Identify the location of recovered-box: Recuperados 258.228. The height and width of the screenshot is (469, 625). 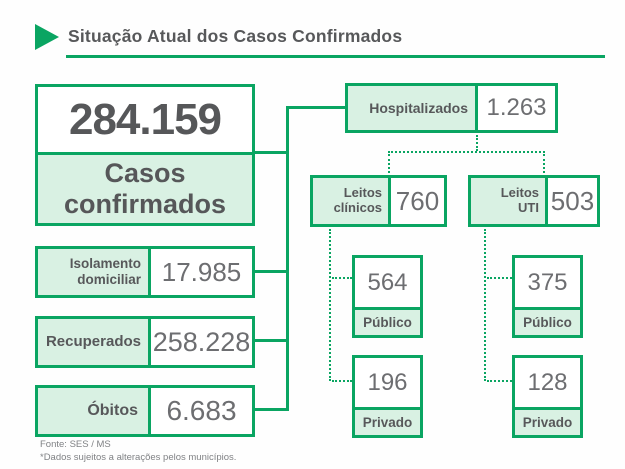
(145, 342).